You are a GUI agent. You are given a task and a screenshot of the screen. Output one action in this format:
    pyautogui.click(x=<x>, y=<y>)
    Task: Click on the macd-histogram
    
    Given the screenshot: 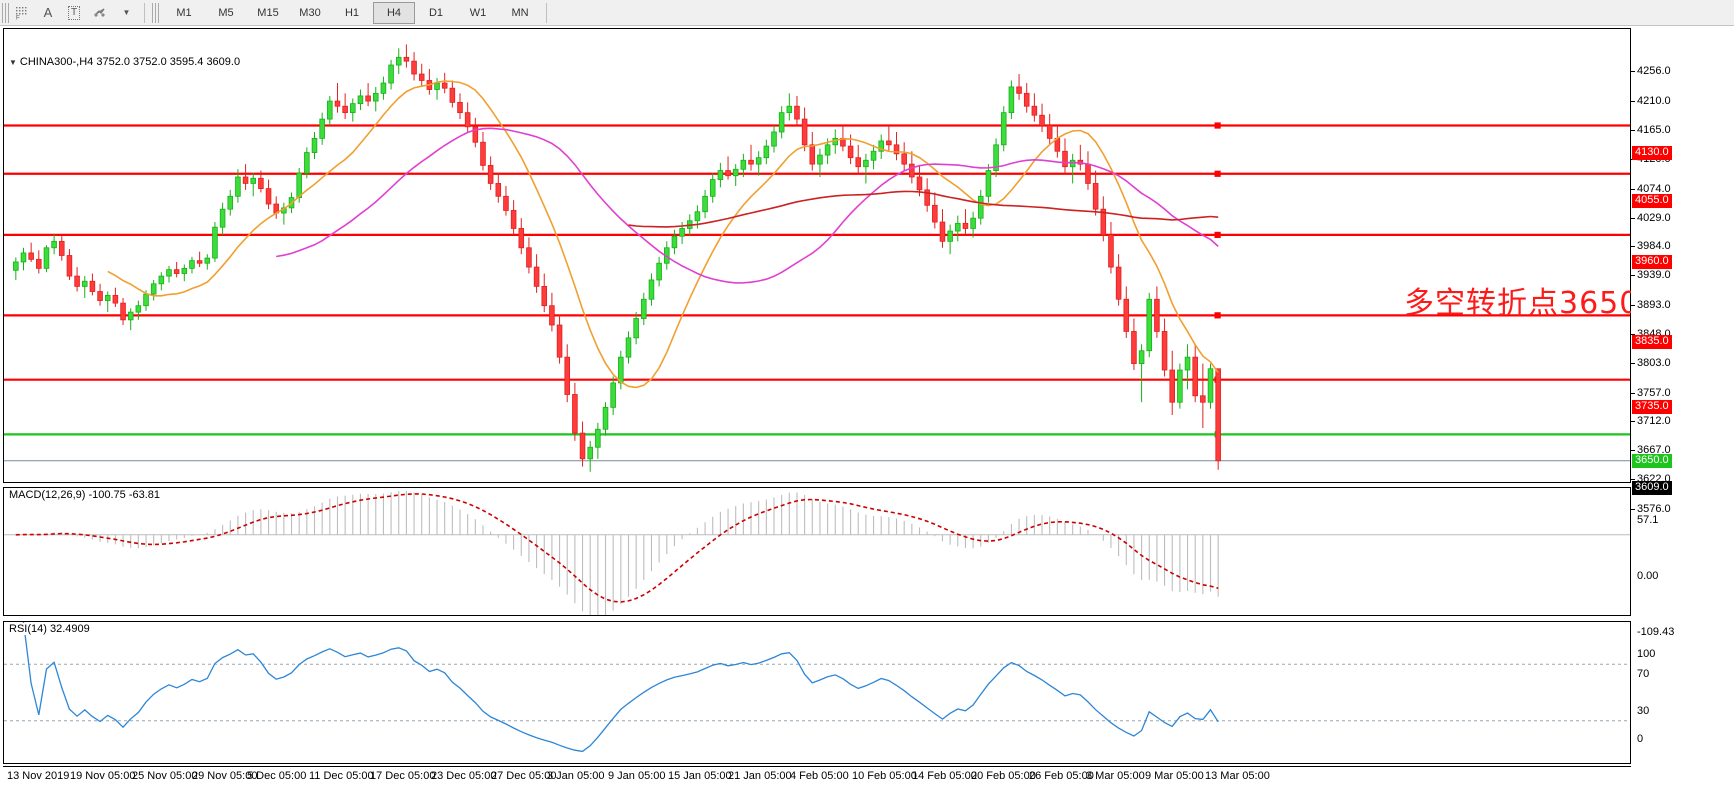 What is the action you would take?
    pyautogui.click(x=620, y=552)
    